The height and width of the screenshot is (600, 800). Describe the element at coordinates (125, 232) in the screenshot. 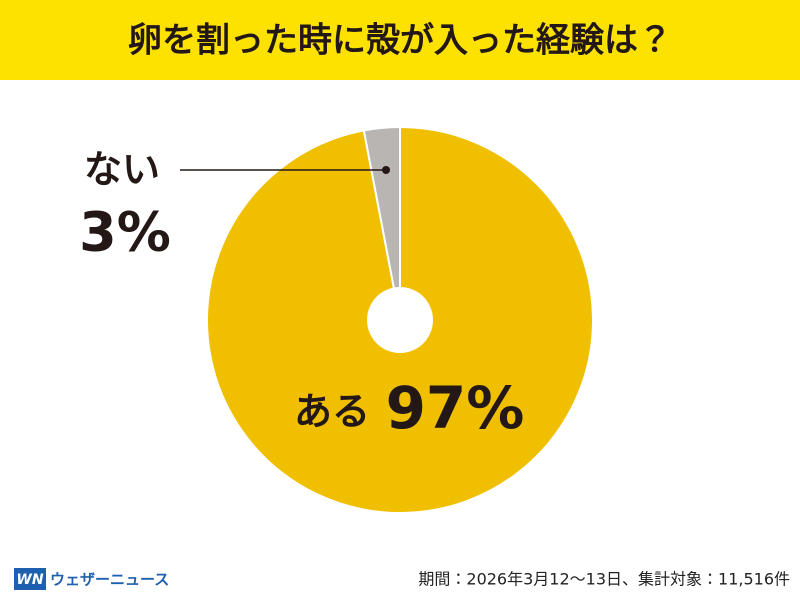

I see `value-label: 3%` at that location.